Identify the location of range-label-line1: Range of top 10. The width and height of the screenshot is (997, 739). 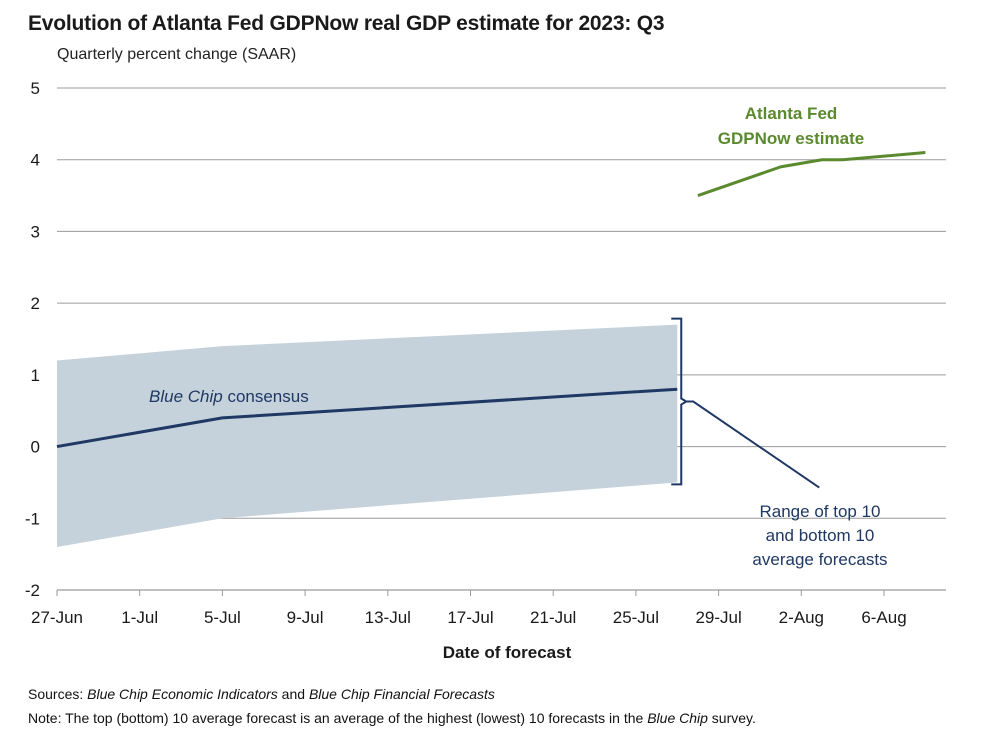
(820, 511).